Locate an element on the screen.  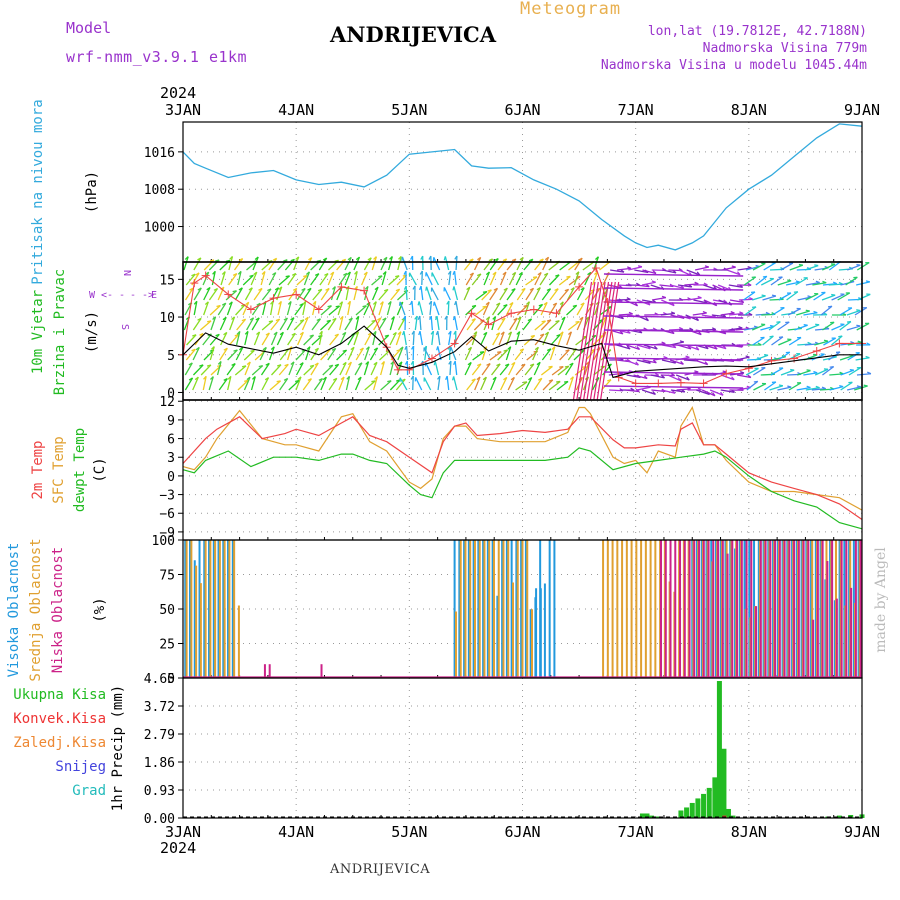
panel-frame is located at coordinates (522, 748).